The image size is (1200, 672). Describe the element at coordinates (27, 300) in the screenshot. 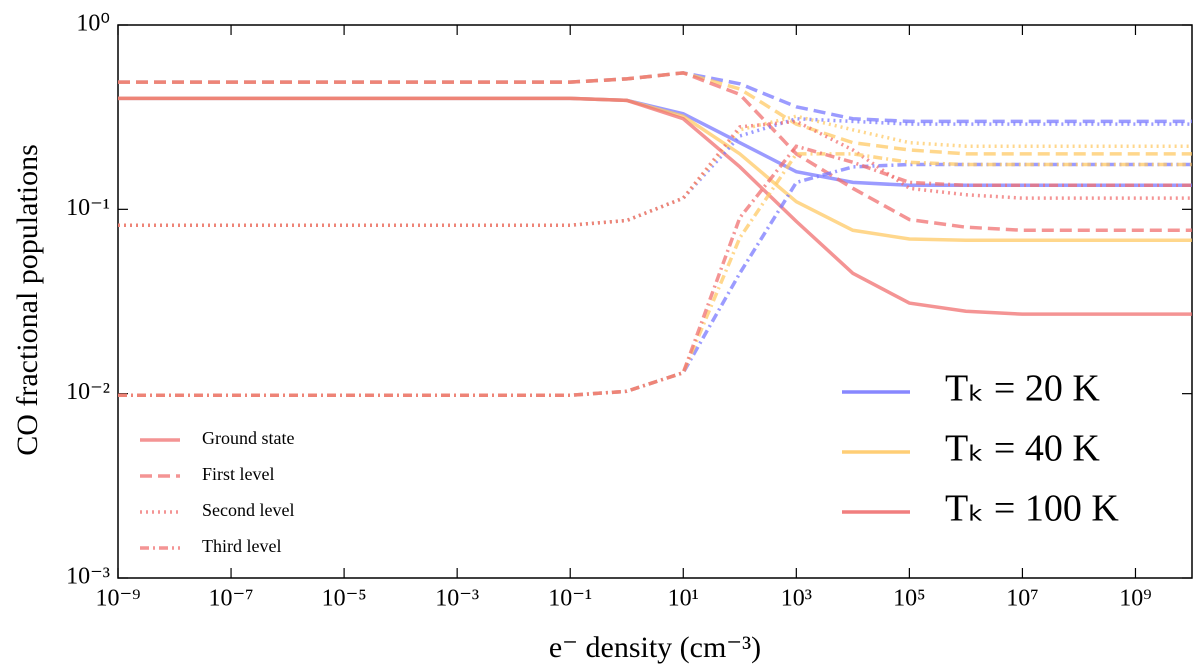

I see `y-axis-label: CO fractional populations` at that location.